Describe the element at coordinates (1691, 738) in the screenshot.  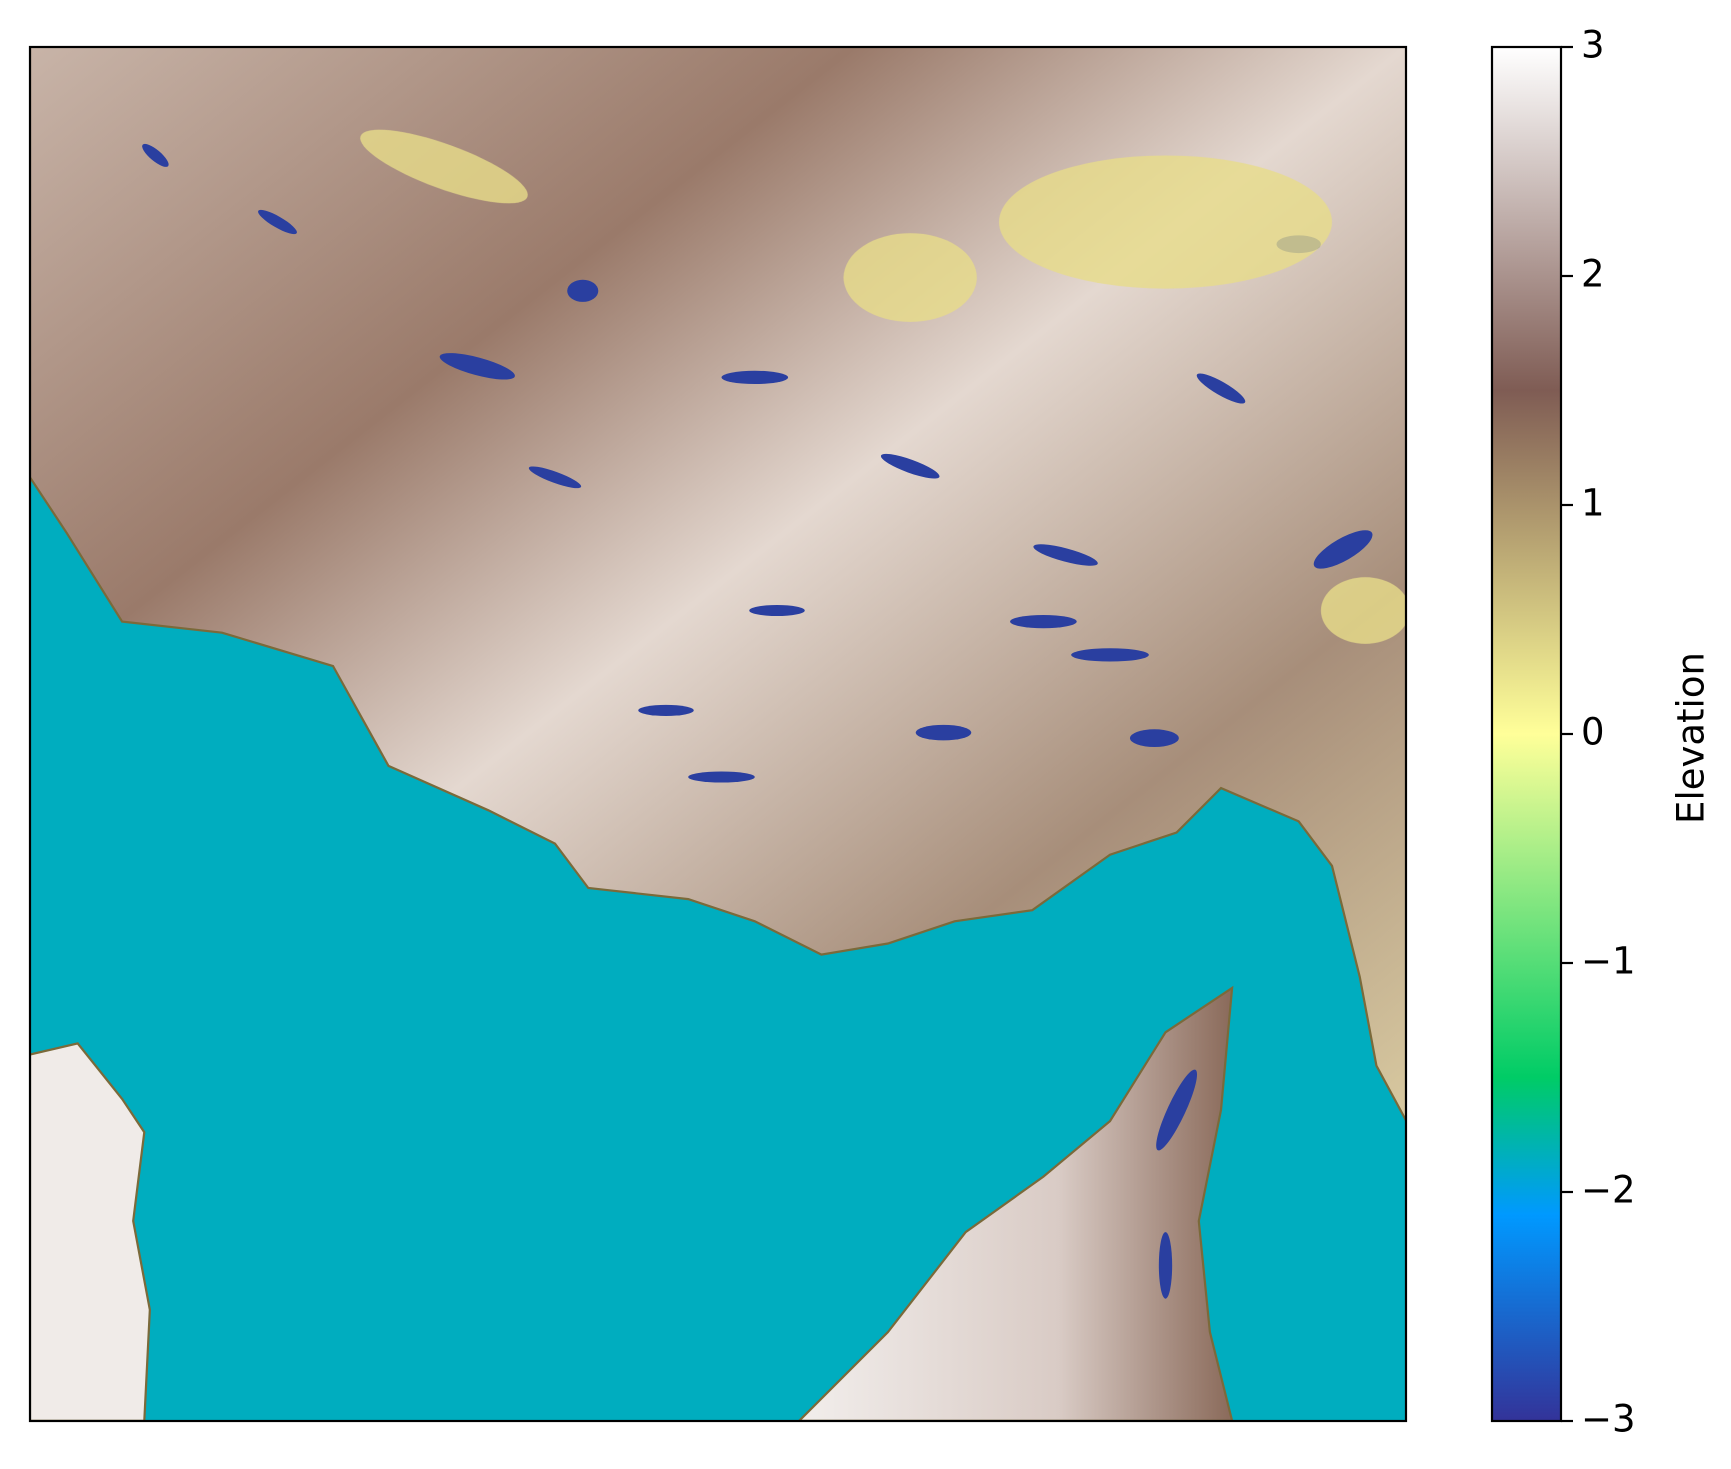
I see `colorbar-label: Elevation` at that location.